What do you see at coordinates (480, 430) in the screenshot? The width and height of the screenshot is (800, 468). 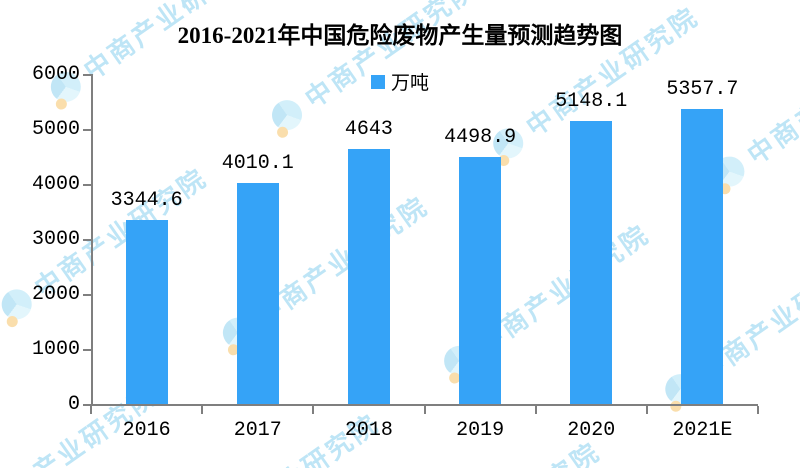 I see `x-tick-label-2019: 2019` at bounding box center [480, 430].